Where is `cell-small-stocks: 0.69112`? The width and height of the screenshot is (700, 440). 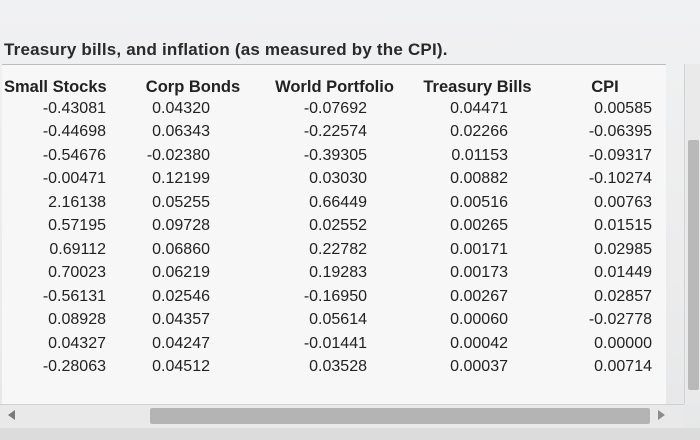
cell-small-stocks: 0.69112 is located at coordinates (77, 249).